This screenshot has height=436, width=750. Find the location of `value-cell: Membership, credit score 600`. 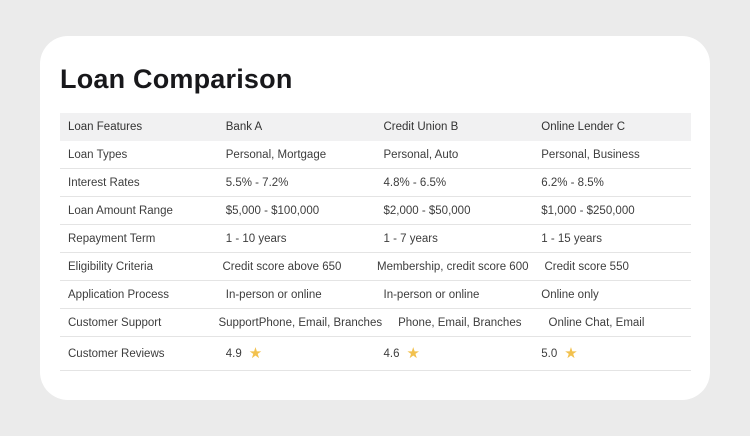

value-cell: Membership, credit score 600 is located at coordinates (453, 266).